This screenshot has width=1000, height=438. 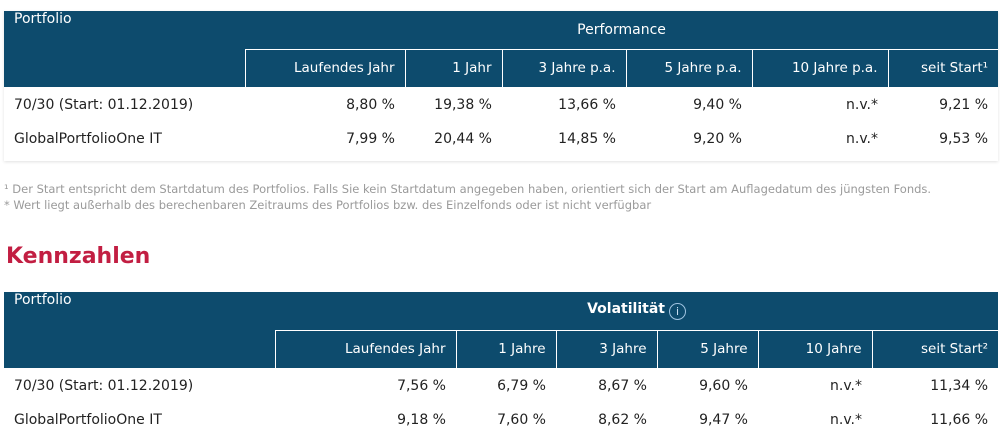 I want to click on section-title: Kennzahlen, so click(x=78, y=256).